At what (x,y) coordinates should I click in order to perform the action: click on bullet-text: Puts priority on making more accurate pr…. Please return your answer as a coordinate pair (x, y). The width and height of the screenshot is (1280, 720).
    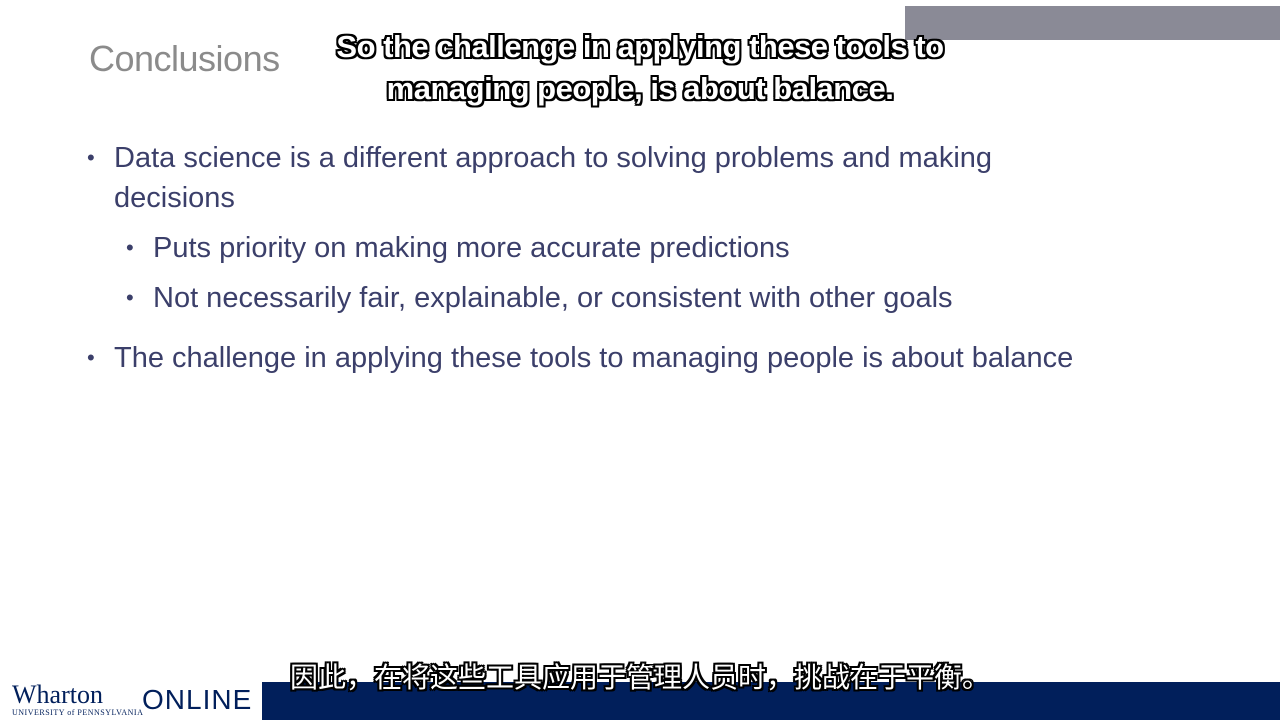
    Looking at the image, I should click on (471, 248).